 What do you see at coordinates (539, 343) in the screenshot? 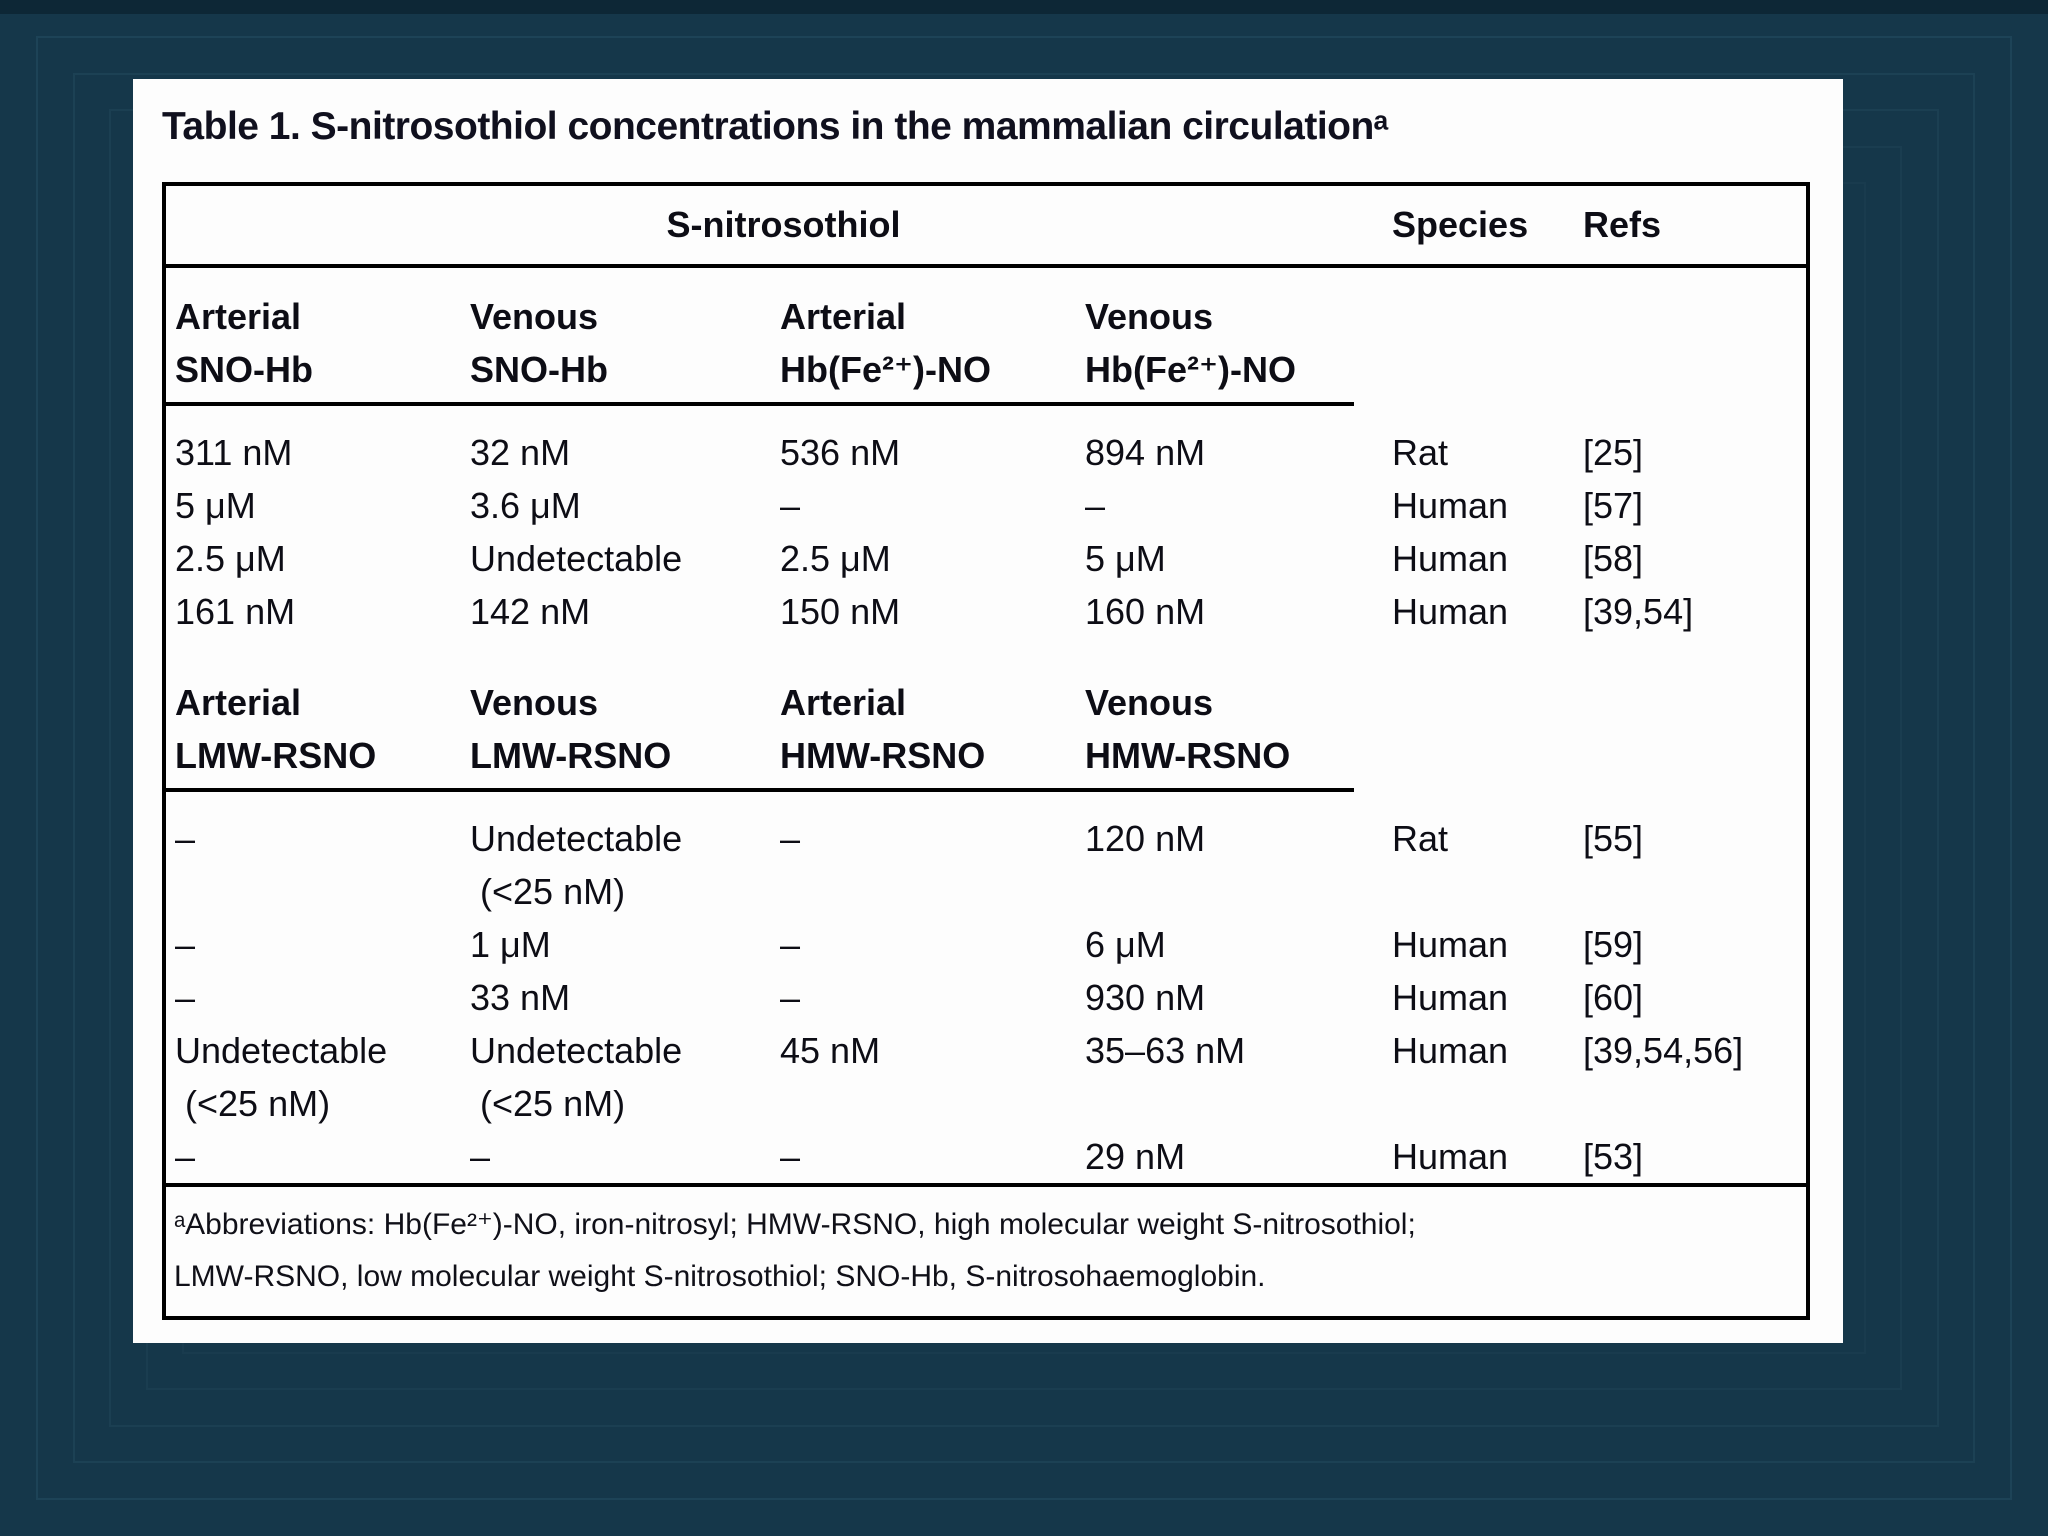
I see `column-header: Venous SNO-Hb` at bounding box center [539, 343].